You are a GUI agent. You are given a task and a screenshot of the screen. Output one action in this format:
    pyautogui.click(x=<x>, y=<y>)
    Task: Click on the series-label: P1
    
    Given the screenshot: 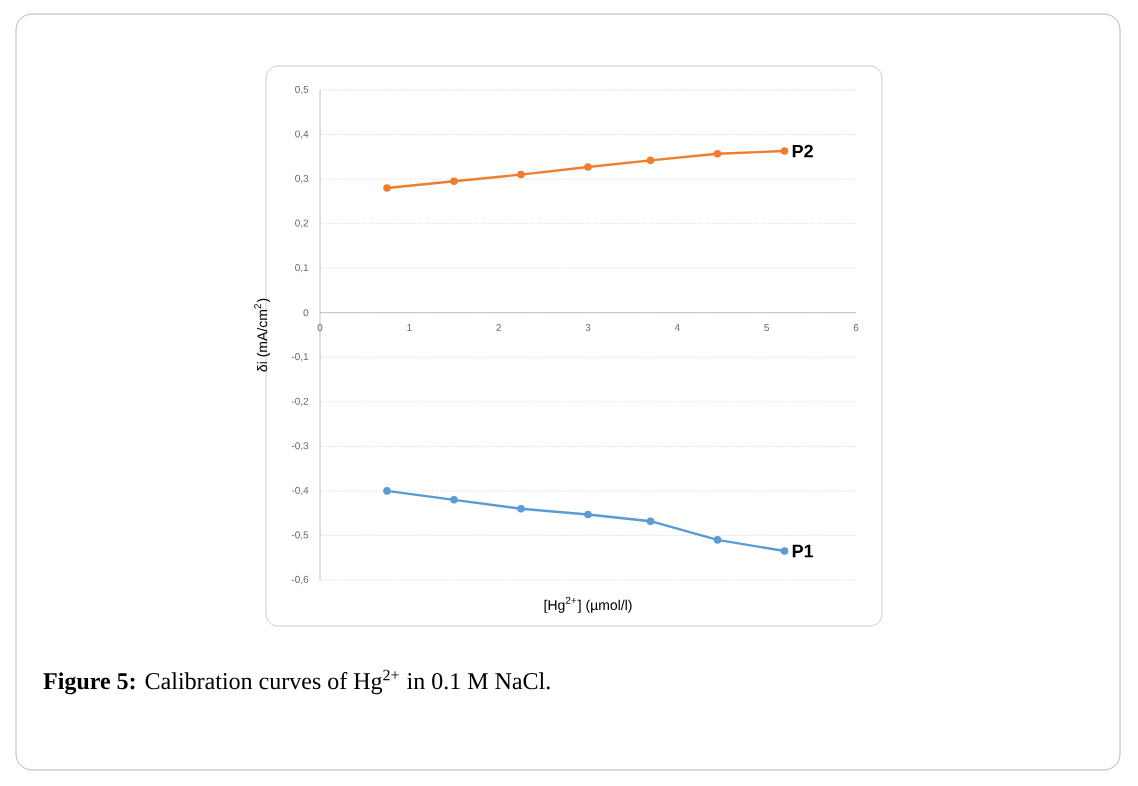 What is the action you would take?
    pyautogui.click(x=803, y=551)
    